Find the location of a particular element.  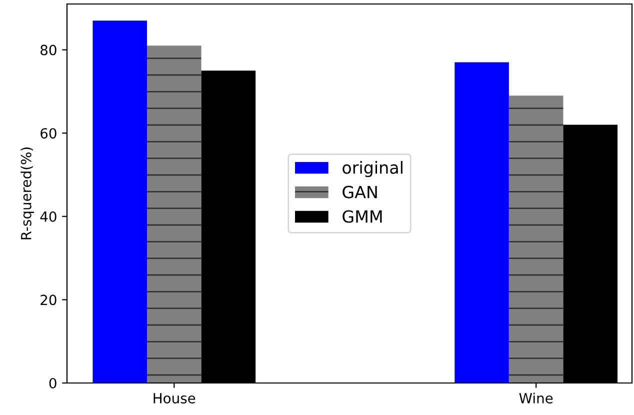

legend-label: GMM is located at coordinates (362, 216).